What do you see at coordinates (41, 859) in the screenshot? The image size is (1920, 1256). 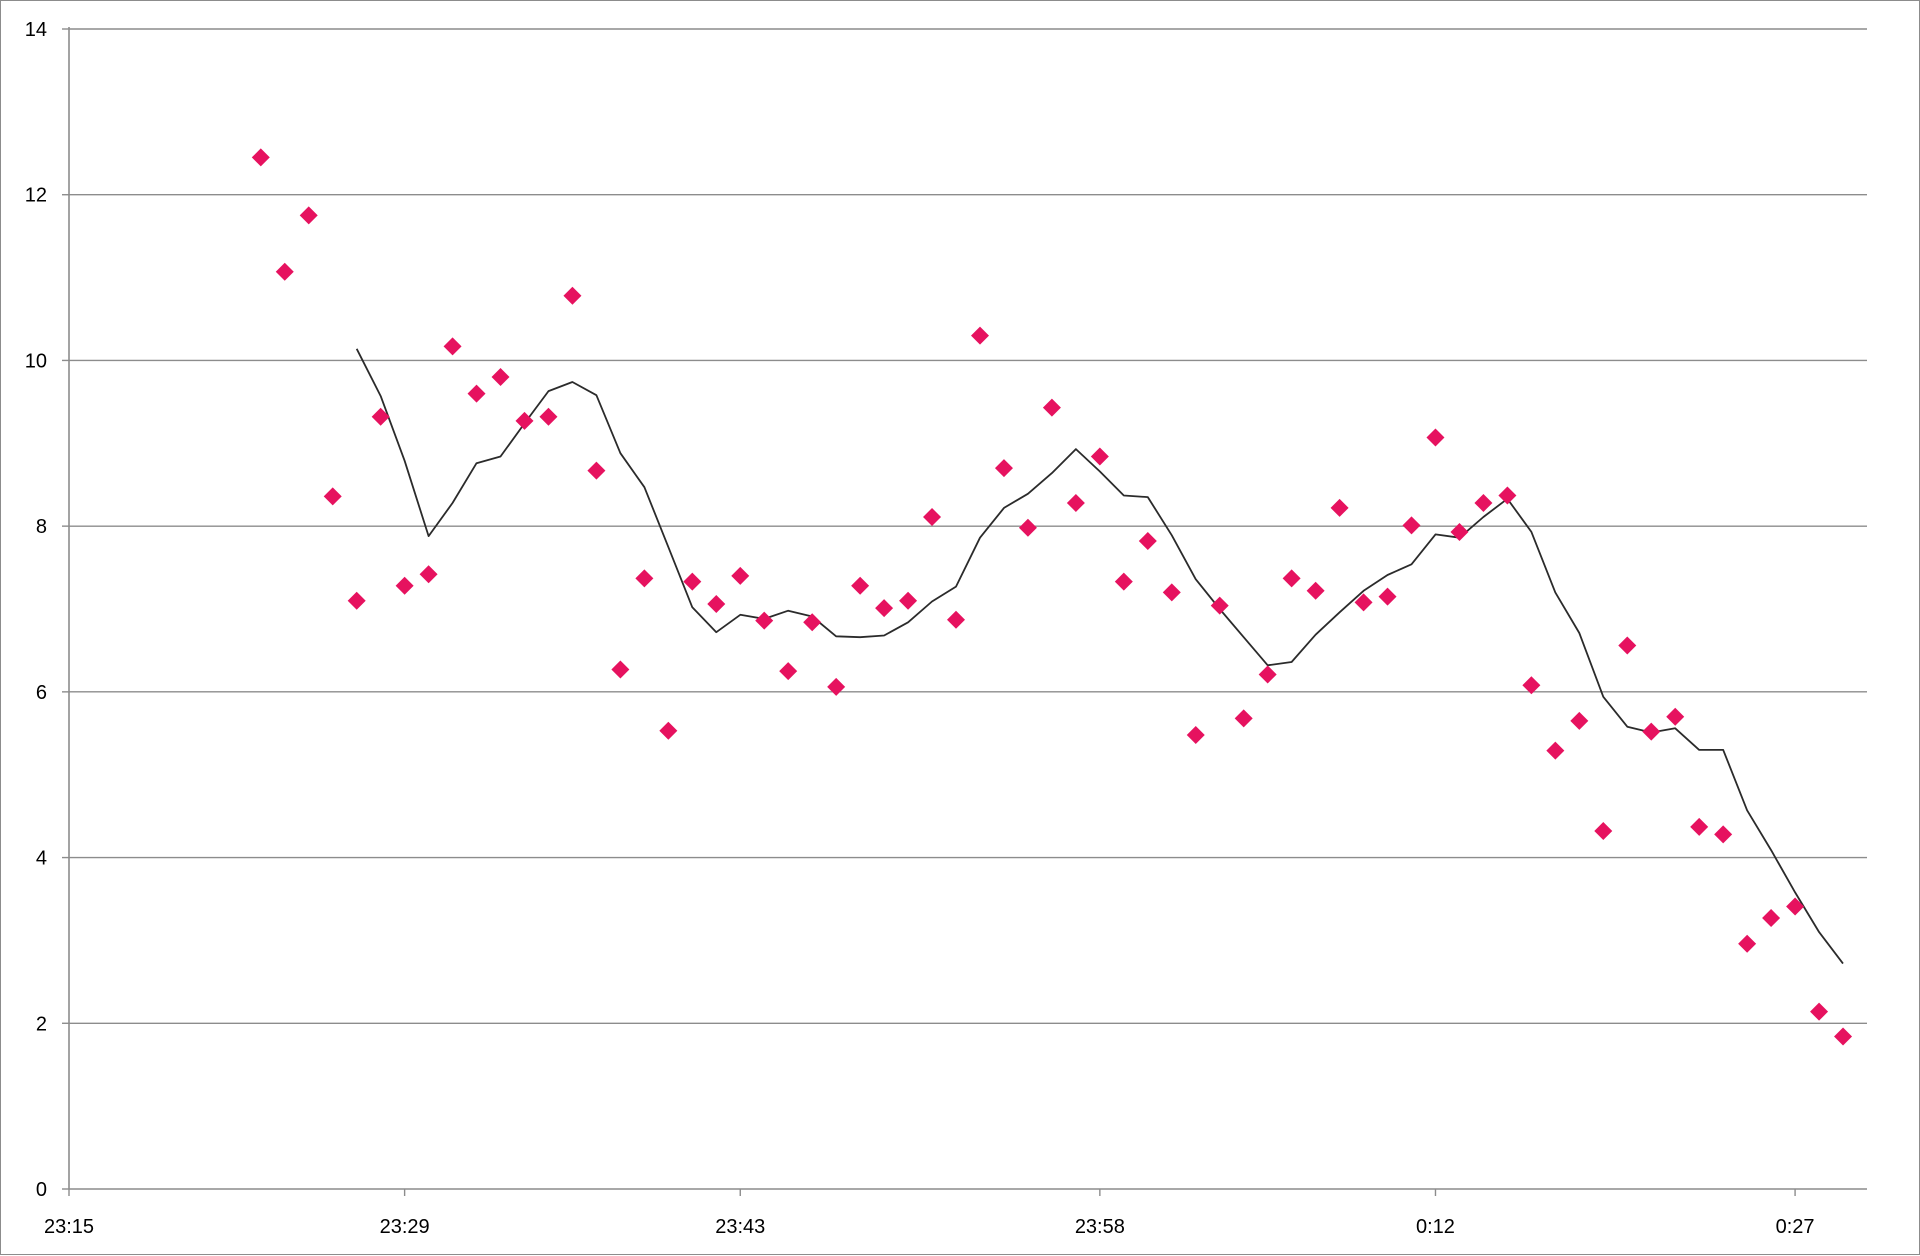 I see `y-tick-label: 4` at bounding box center [41, 859].